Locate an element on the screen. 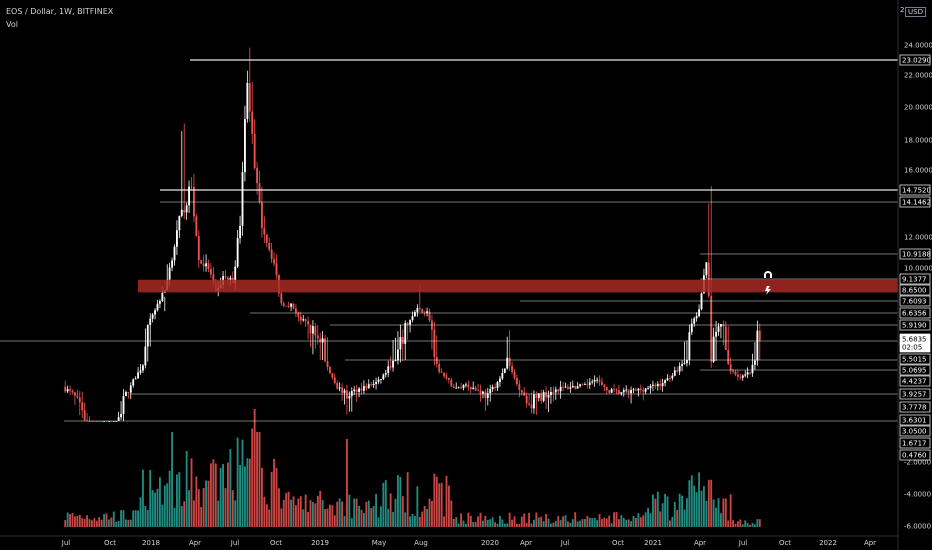  volume-indicator-label: Vol is located at coordinates (12, 24).